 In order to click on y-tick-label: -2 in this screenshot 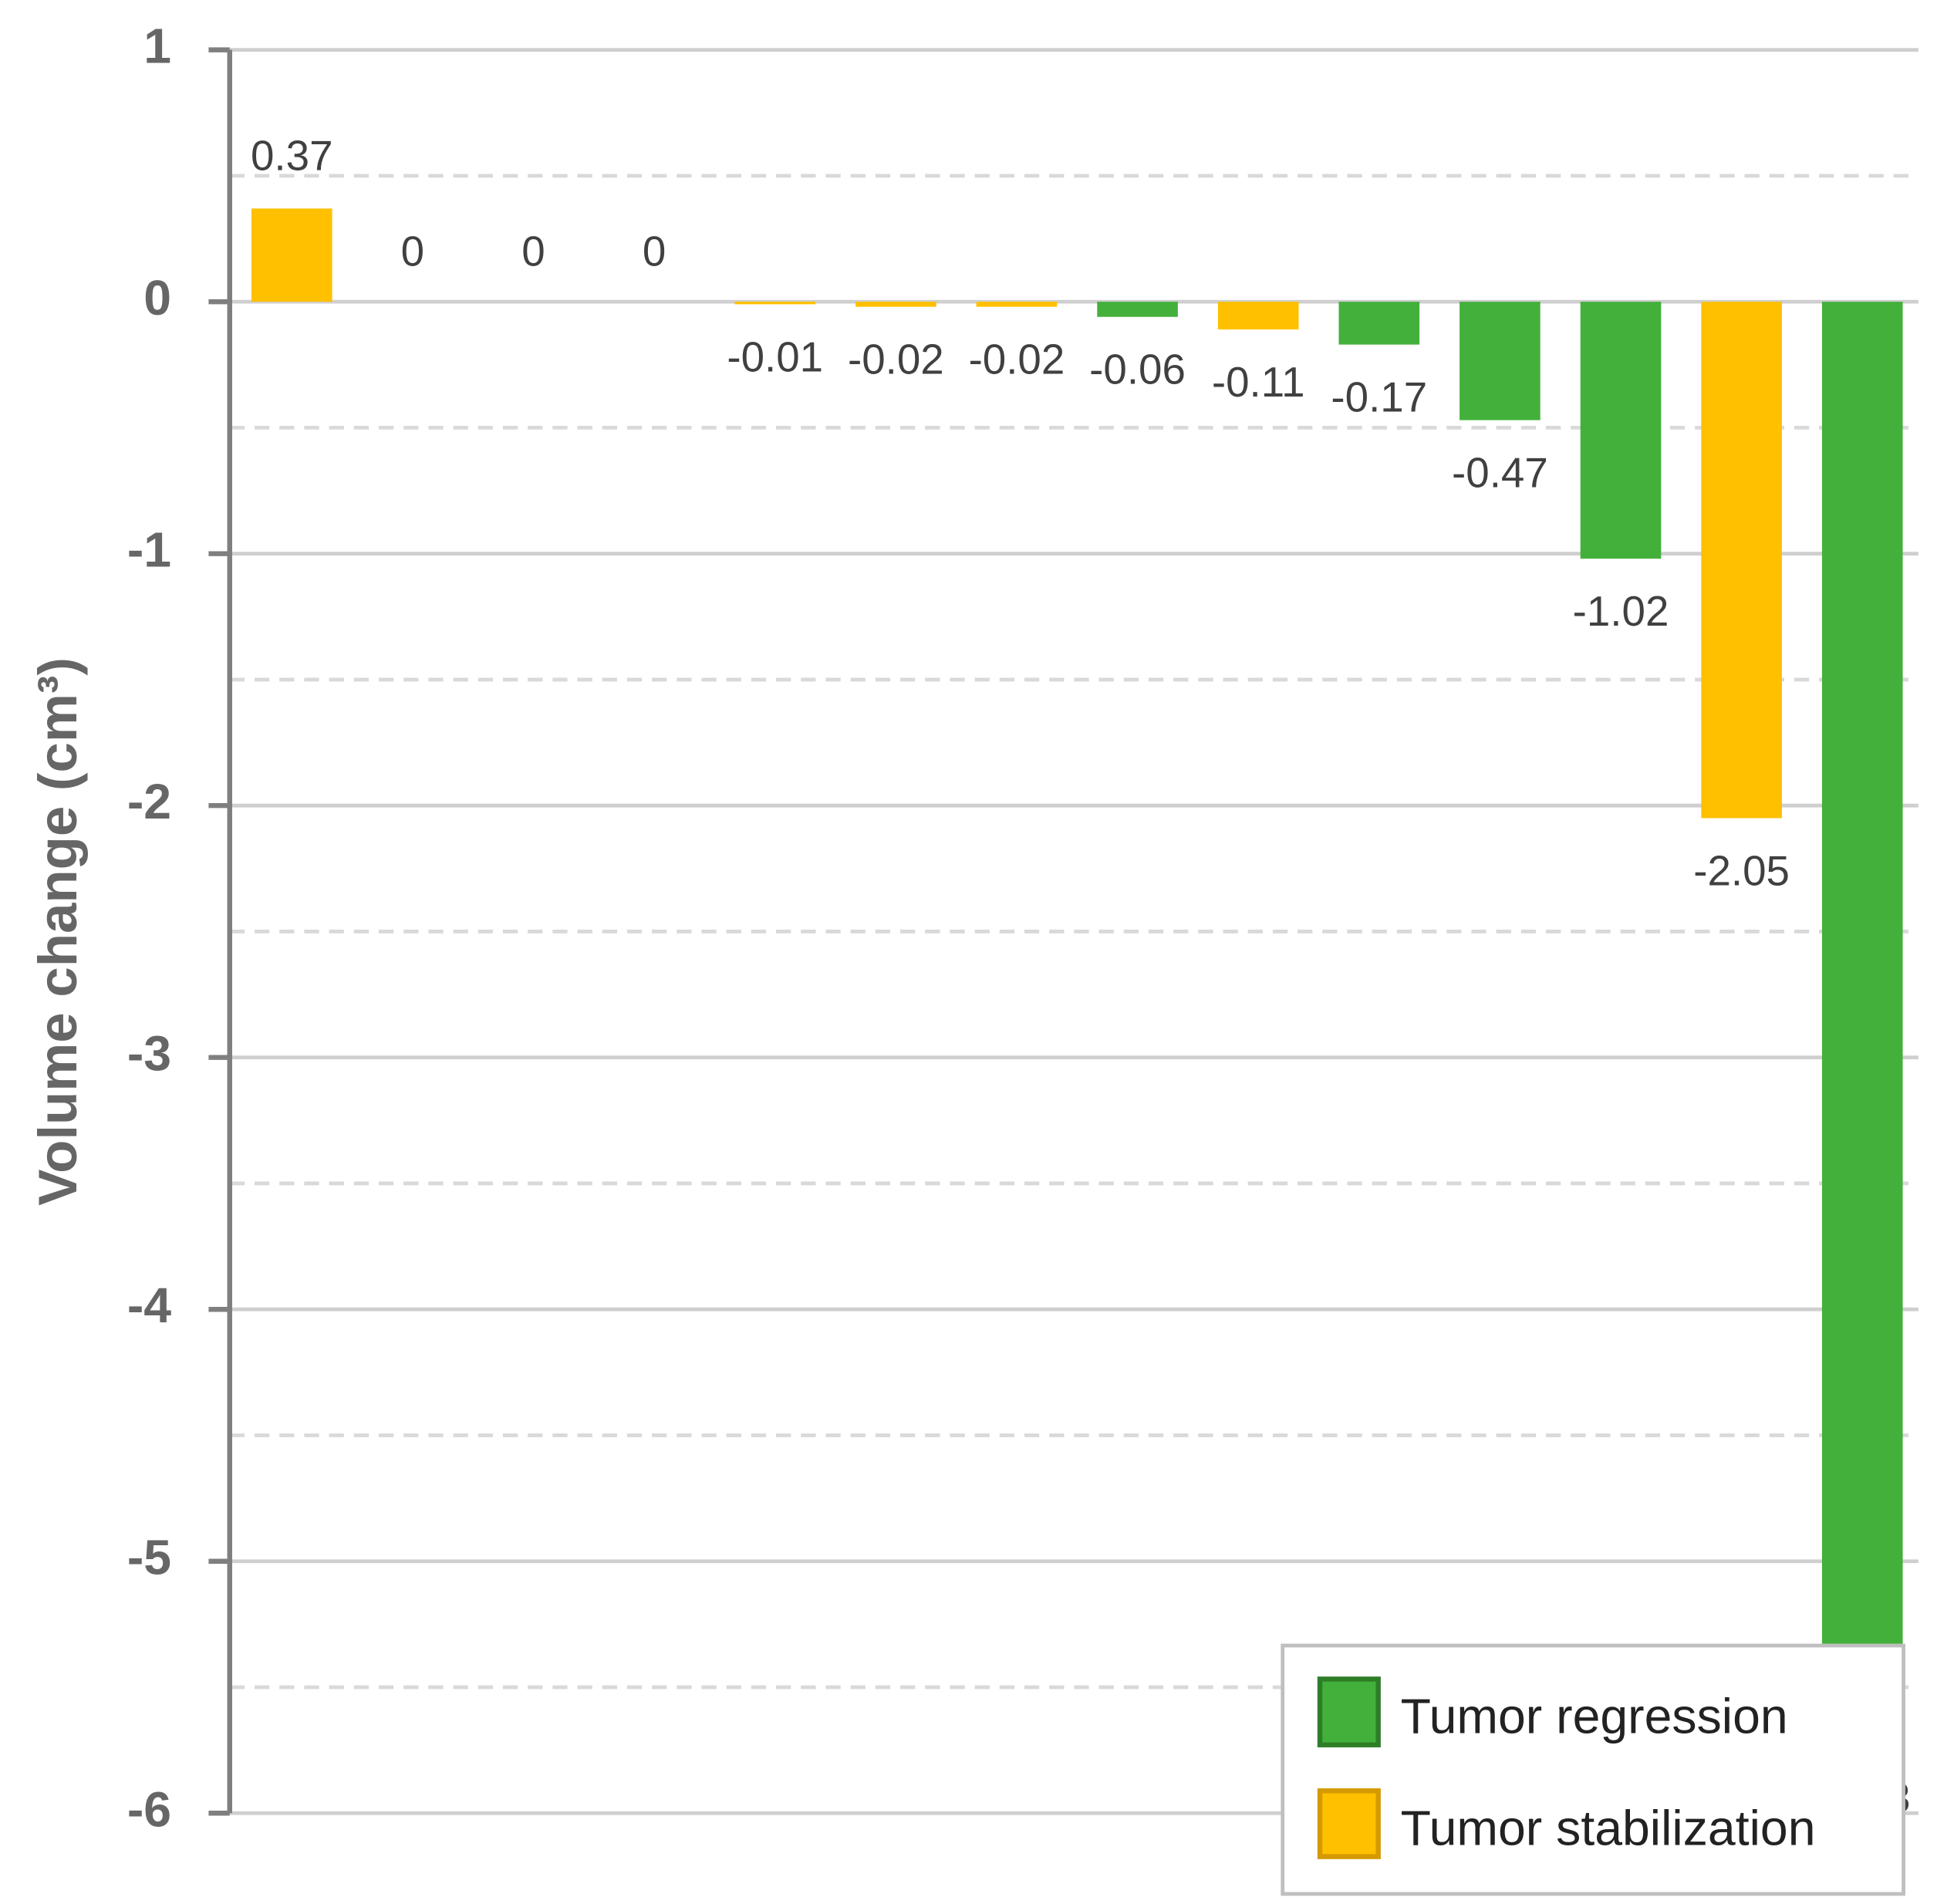, I will do `click(149, 801)`.